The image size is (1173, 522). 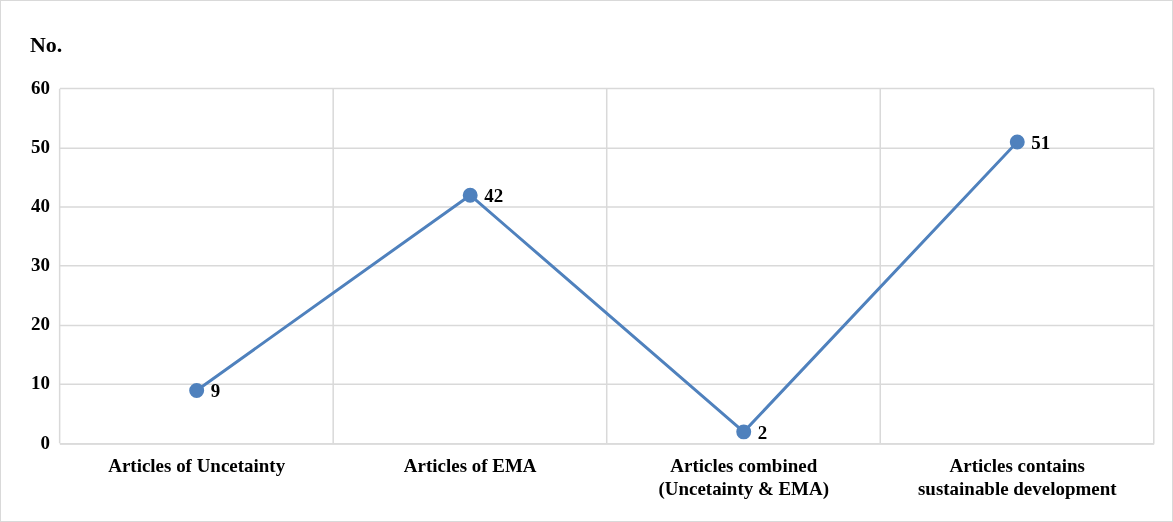 I want to click on y-tick-label: 0, so click(x=45, y=442).